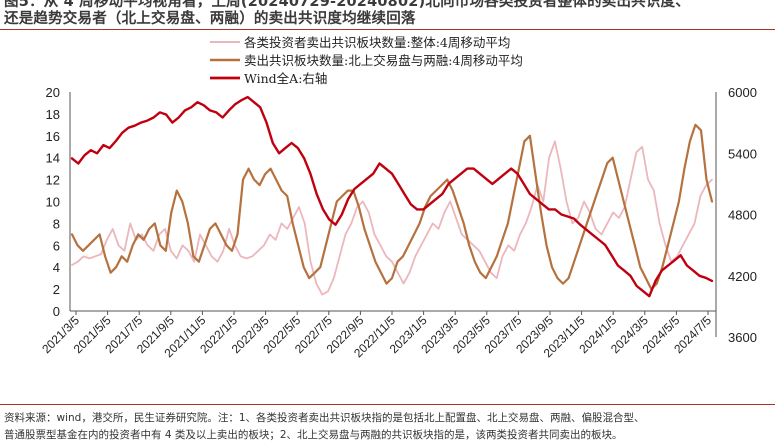 The width and height of the screenshot is (775, 444). I want to click on y-left-tick-label: 20, so click(53, 92).